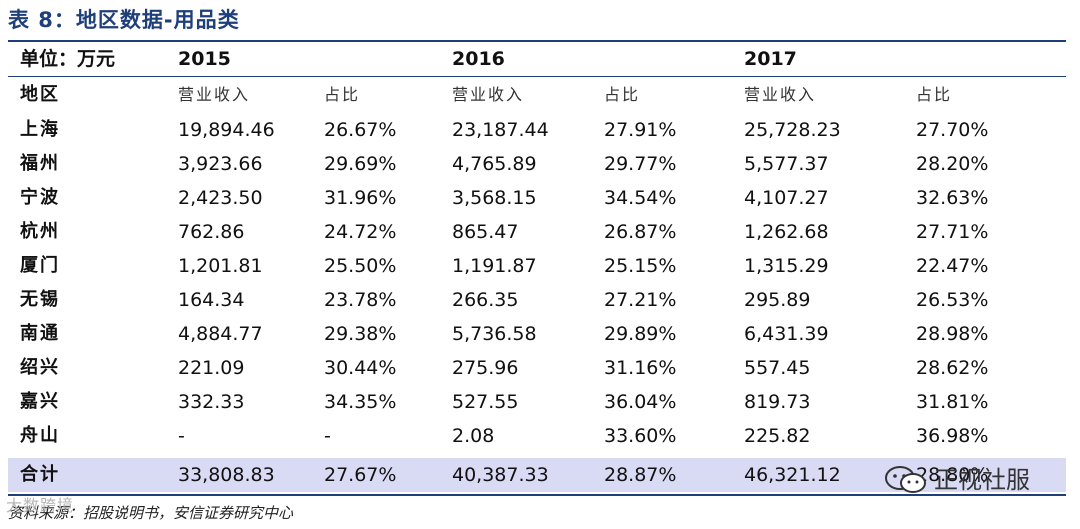 This screenshot has height=529, width=1080. I want to click on col-header-share-2017: 占比, so click(934, 94).